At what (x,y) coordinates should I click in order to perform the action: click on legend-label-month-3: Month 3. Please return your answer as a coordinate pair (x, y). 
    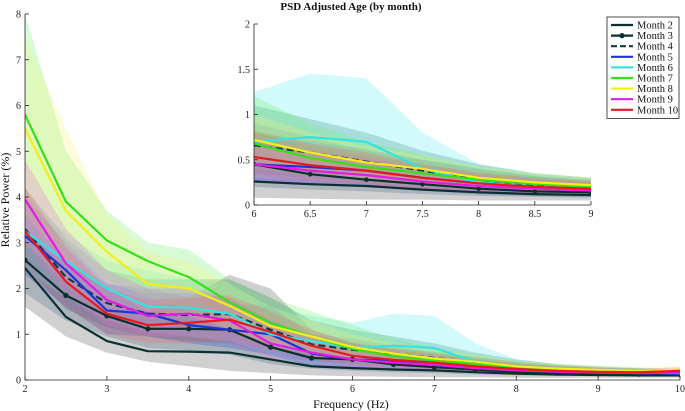
    Looking at the image, I should click on (655, 36).